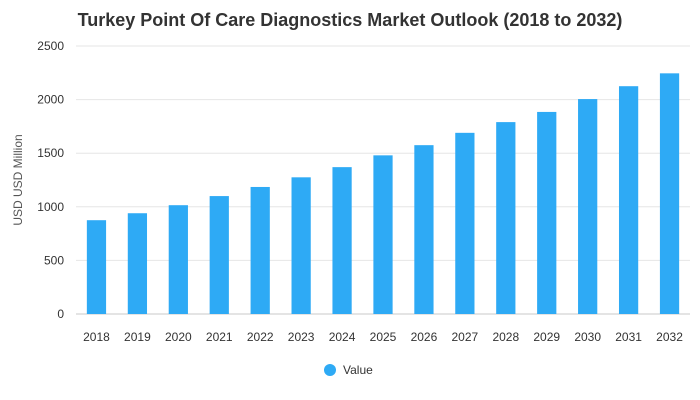 This screenshot has width=700, height=400. Describe the element at coordinates (669, 337) in the screenshot. I see `x-tick-label-2032: 2032` at that location.